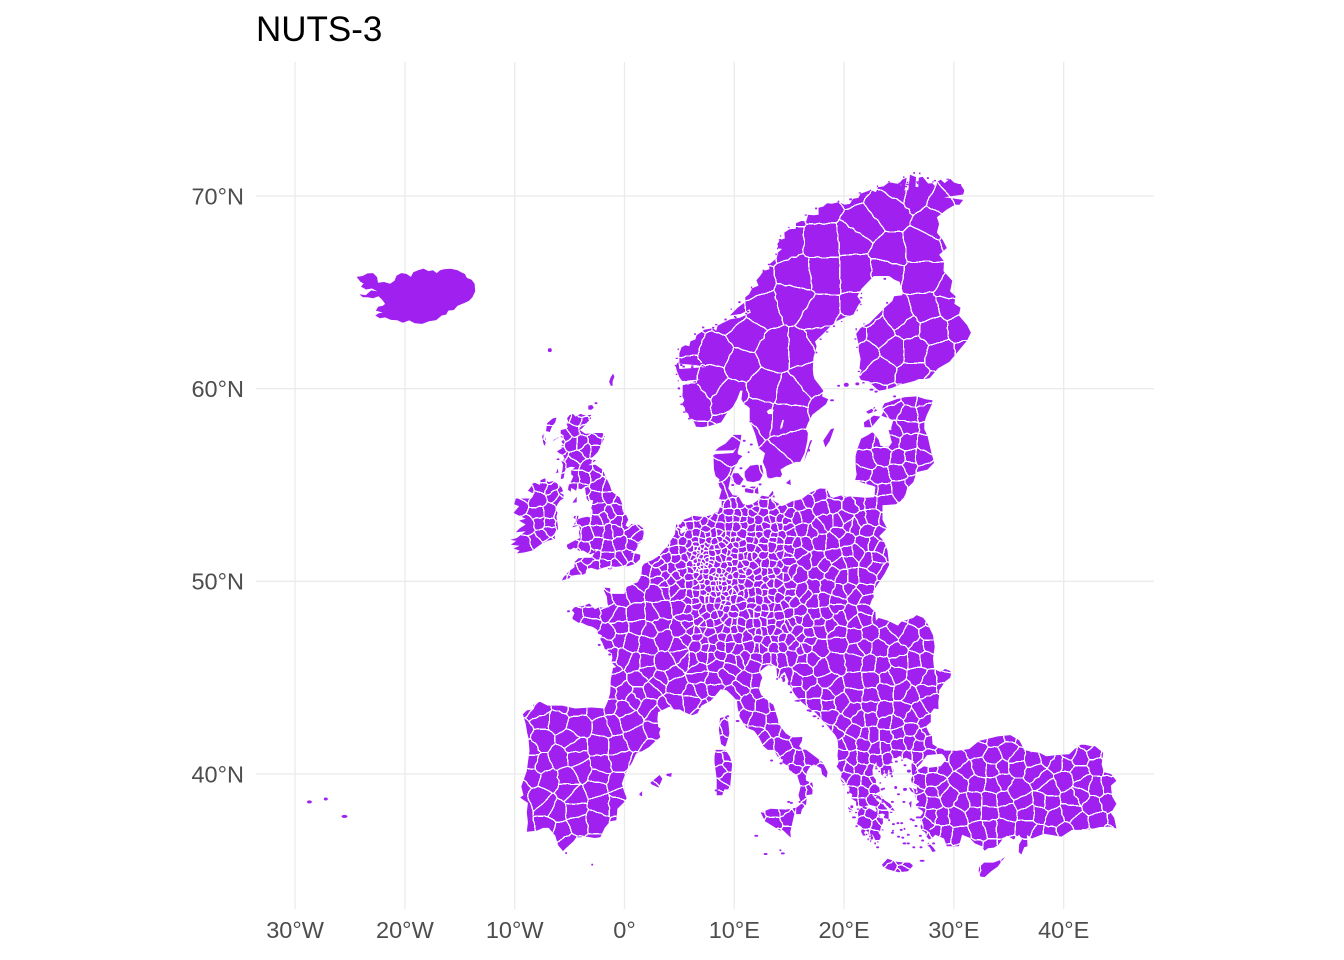 This screenshot has width=1344, height=960. I want to click on svg-text: 10°E, so click(734, 930).